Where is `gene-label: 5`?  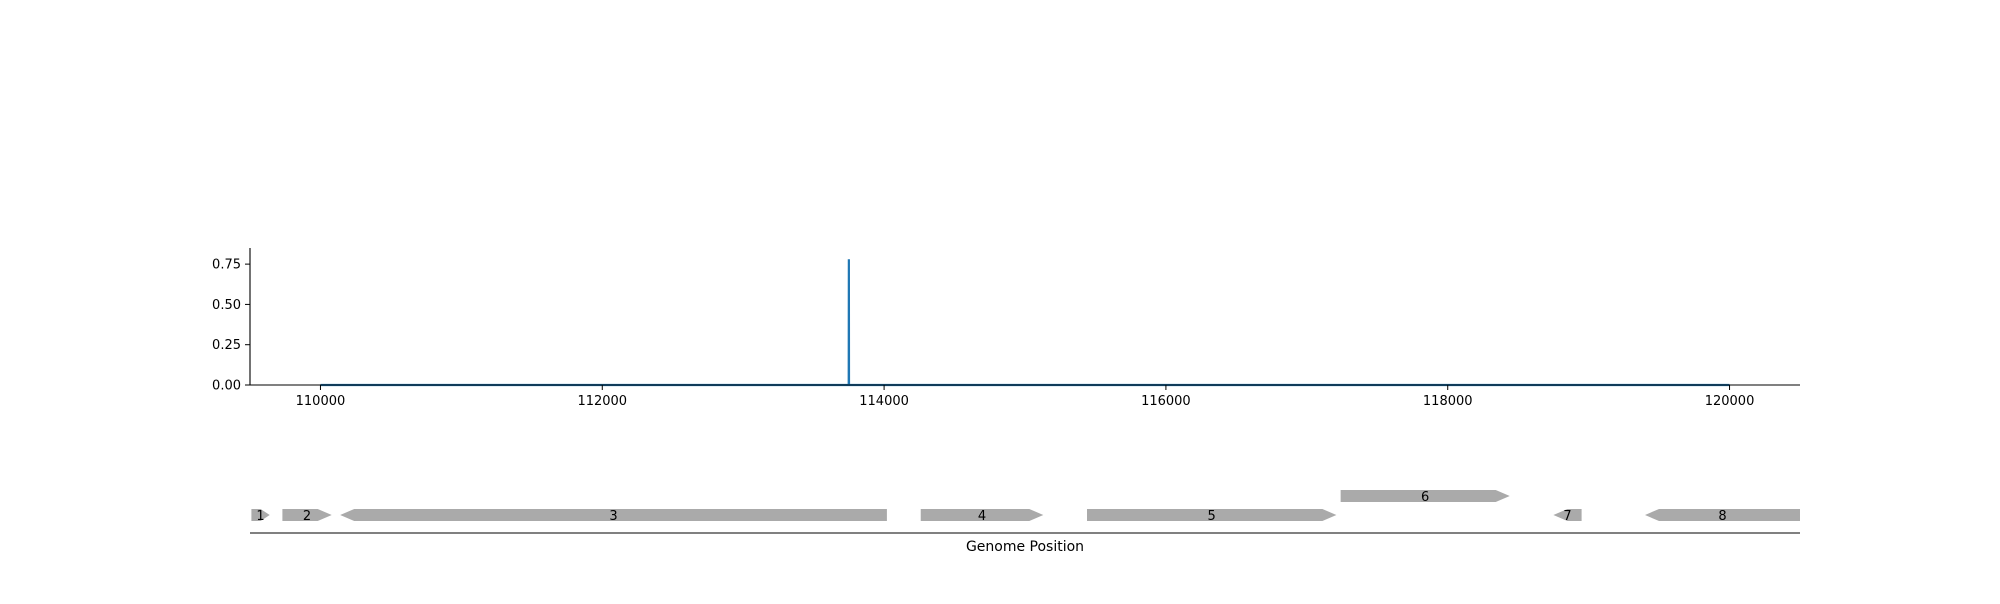 gene-label: 5 is located at coordinates (1212, 516).